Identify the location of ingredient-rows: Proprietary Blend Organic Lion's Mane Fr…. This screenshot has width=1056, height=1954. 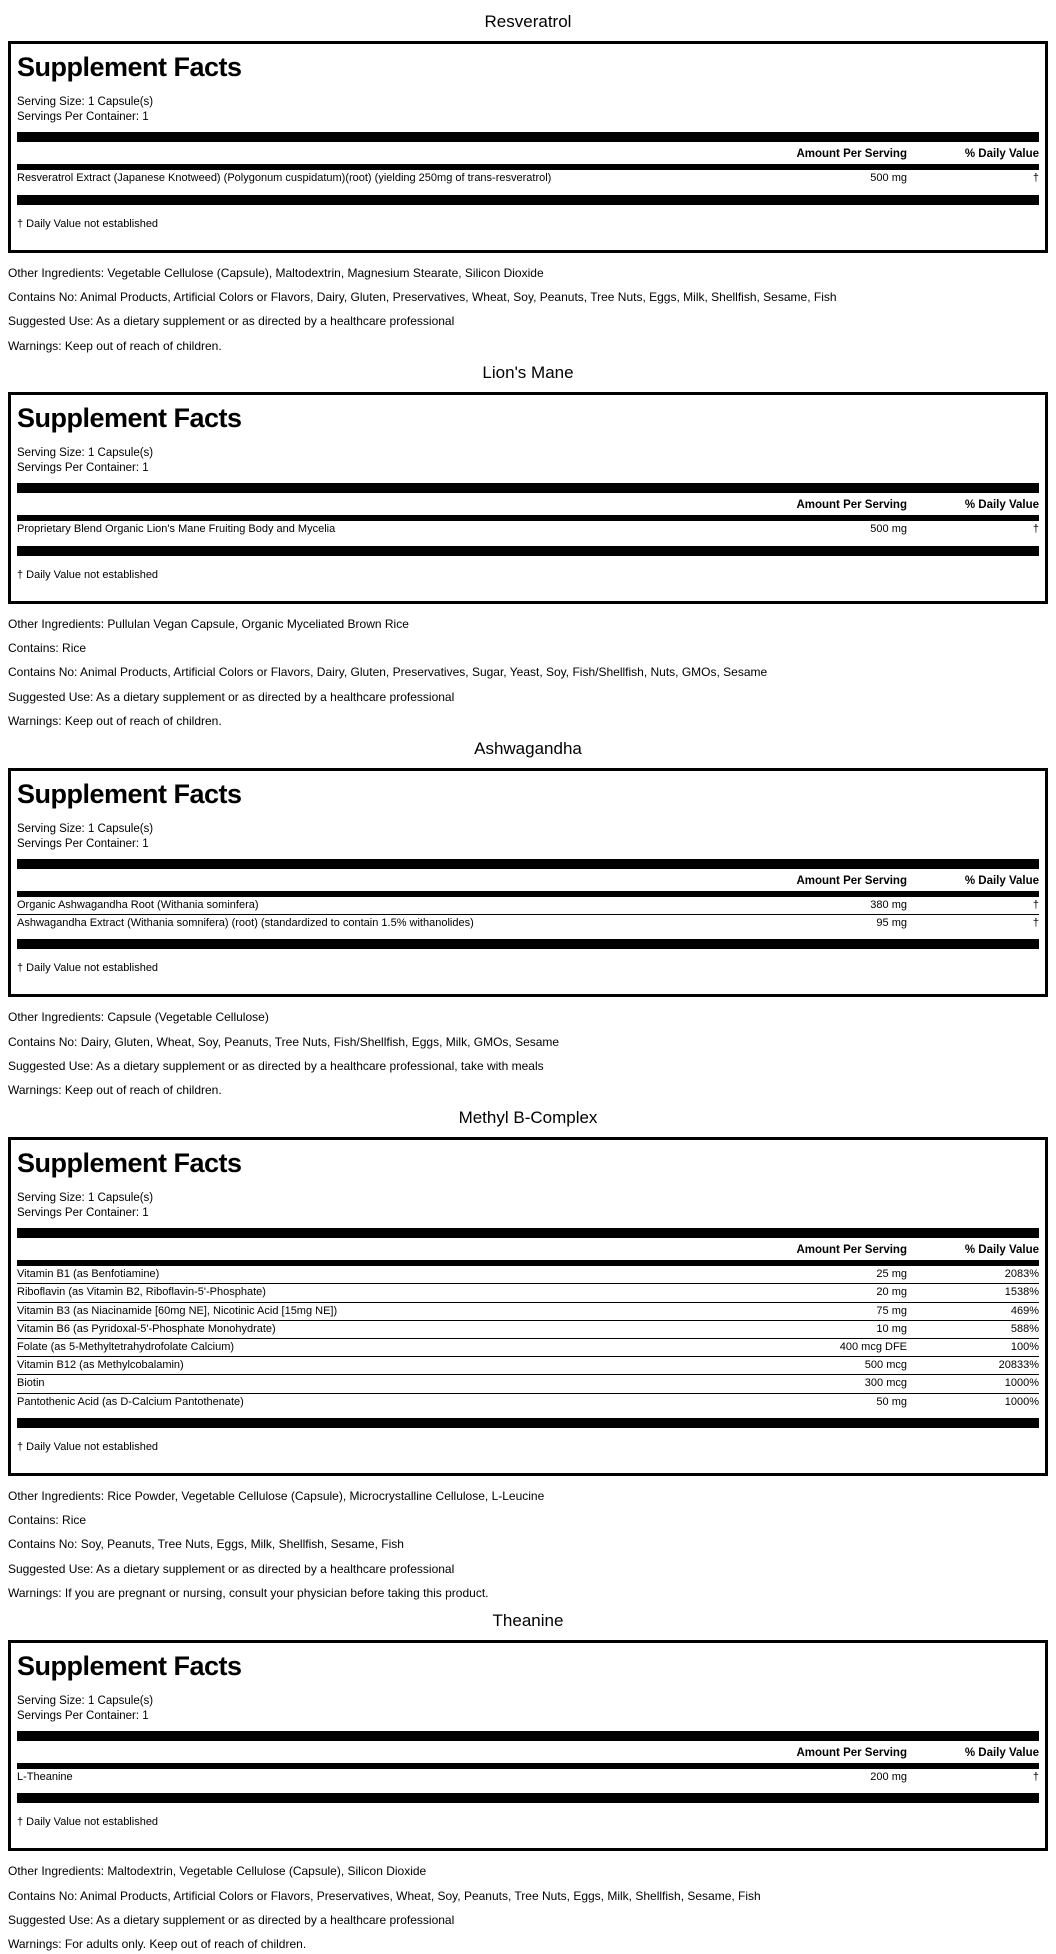
(528, 529).